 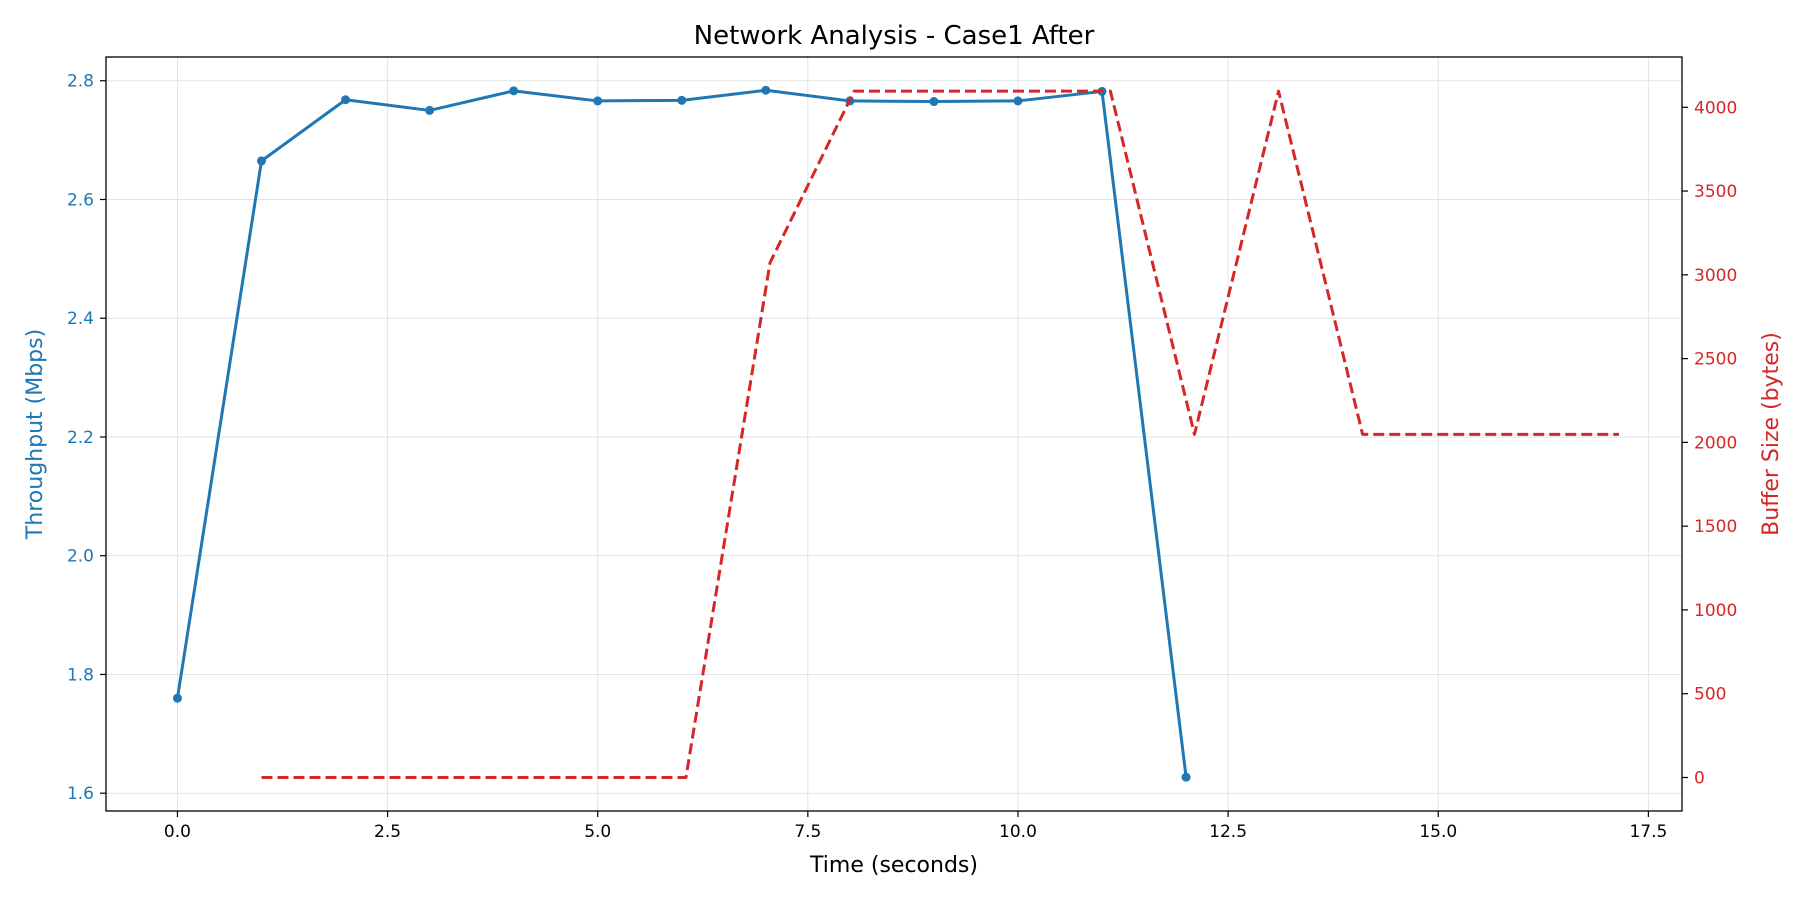 I want to click on left-y-tick-label: 2.8, so click(x=80, y=82).